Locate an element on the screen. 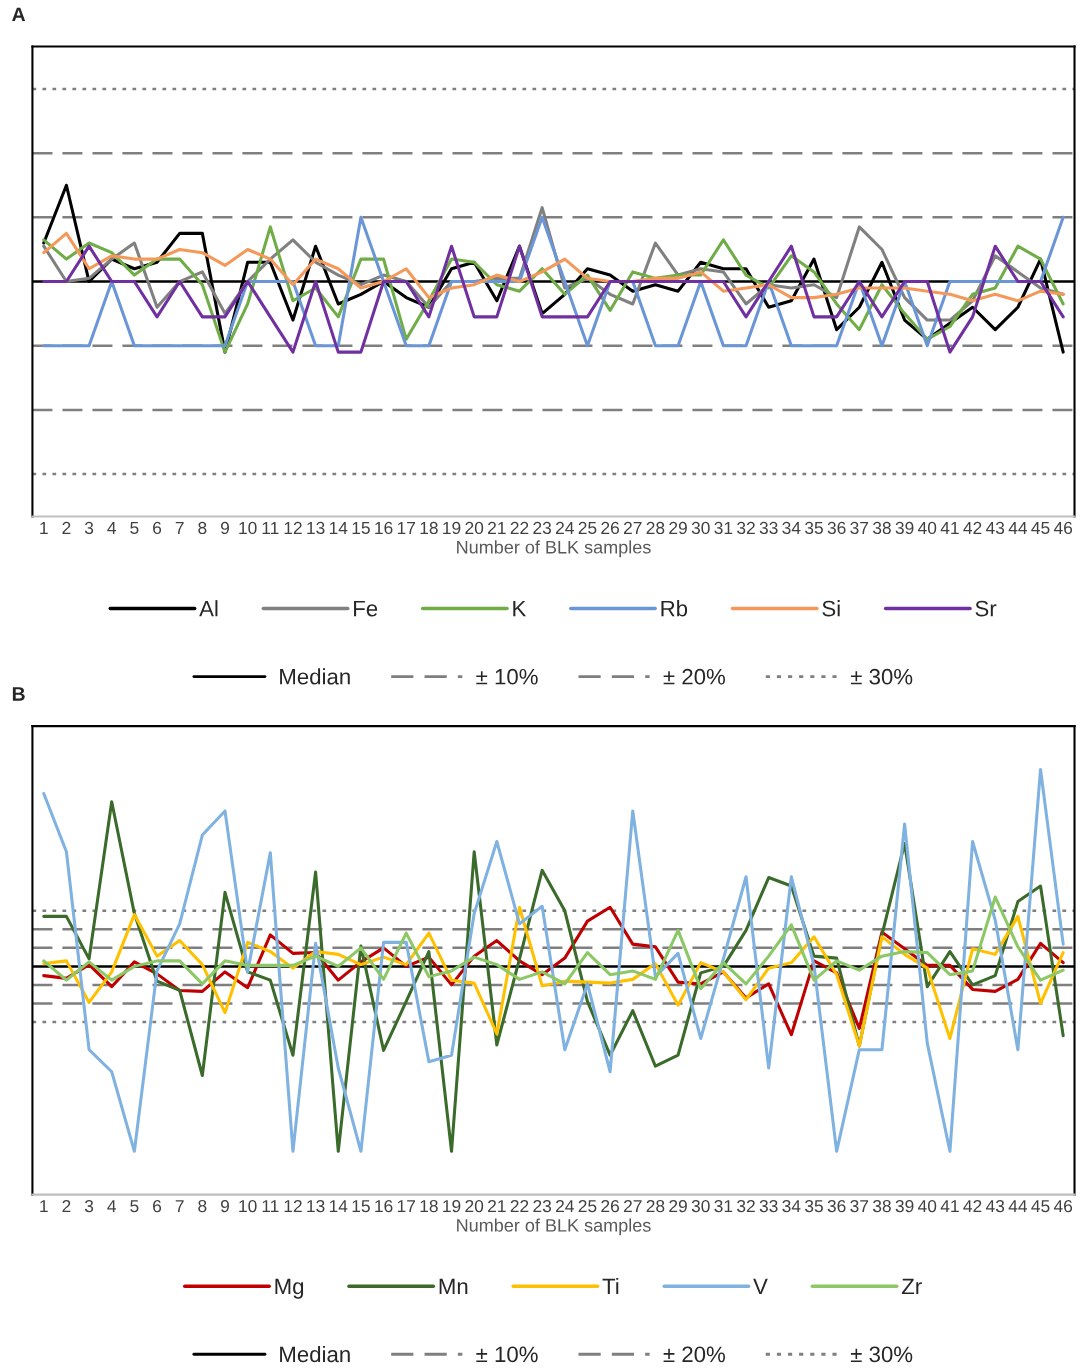 This screenshot has width=1081, height=1370. x-tick-label: 41 is located at coordinates (949, 1206).